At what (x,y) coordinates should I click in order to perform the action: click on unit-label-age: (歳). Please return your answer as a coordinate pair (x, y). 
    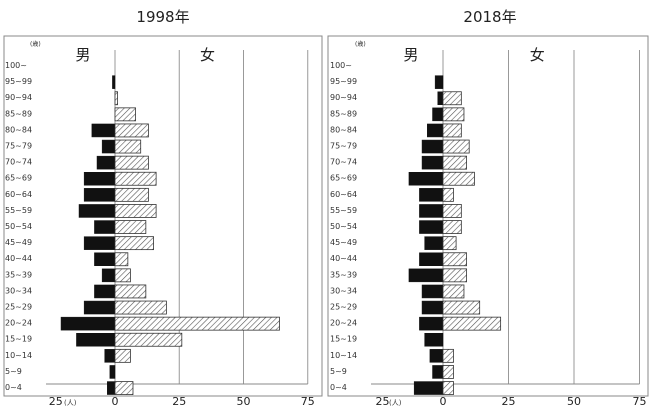
    Looking at the image, I should click on (360, 44).